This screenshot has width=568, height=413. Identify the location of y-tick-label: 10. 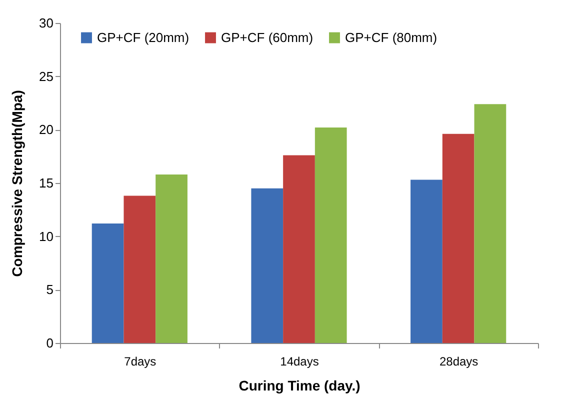
(46, 236).